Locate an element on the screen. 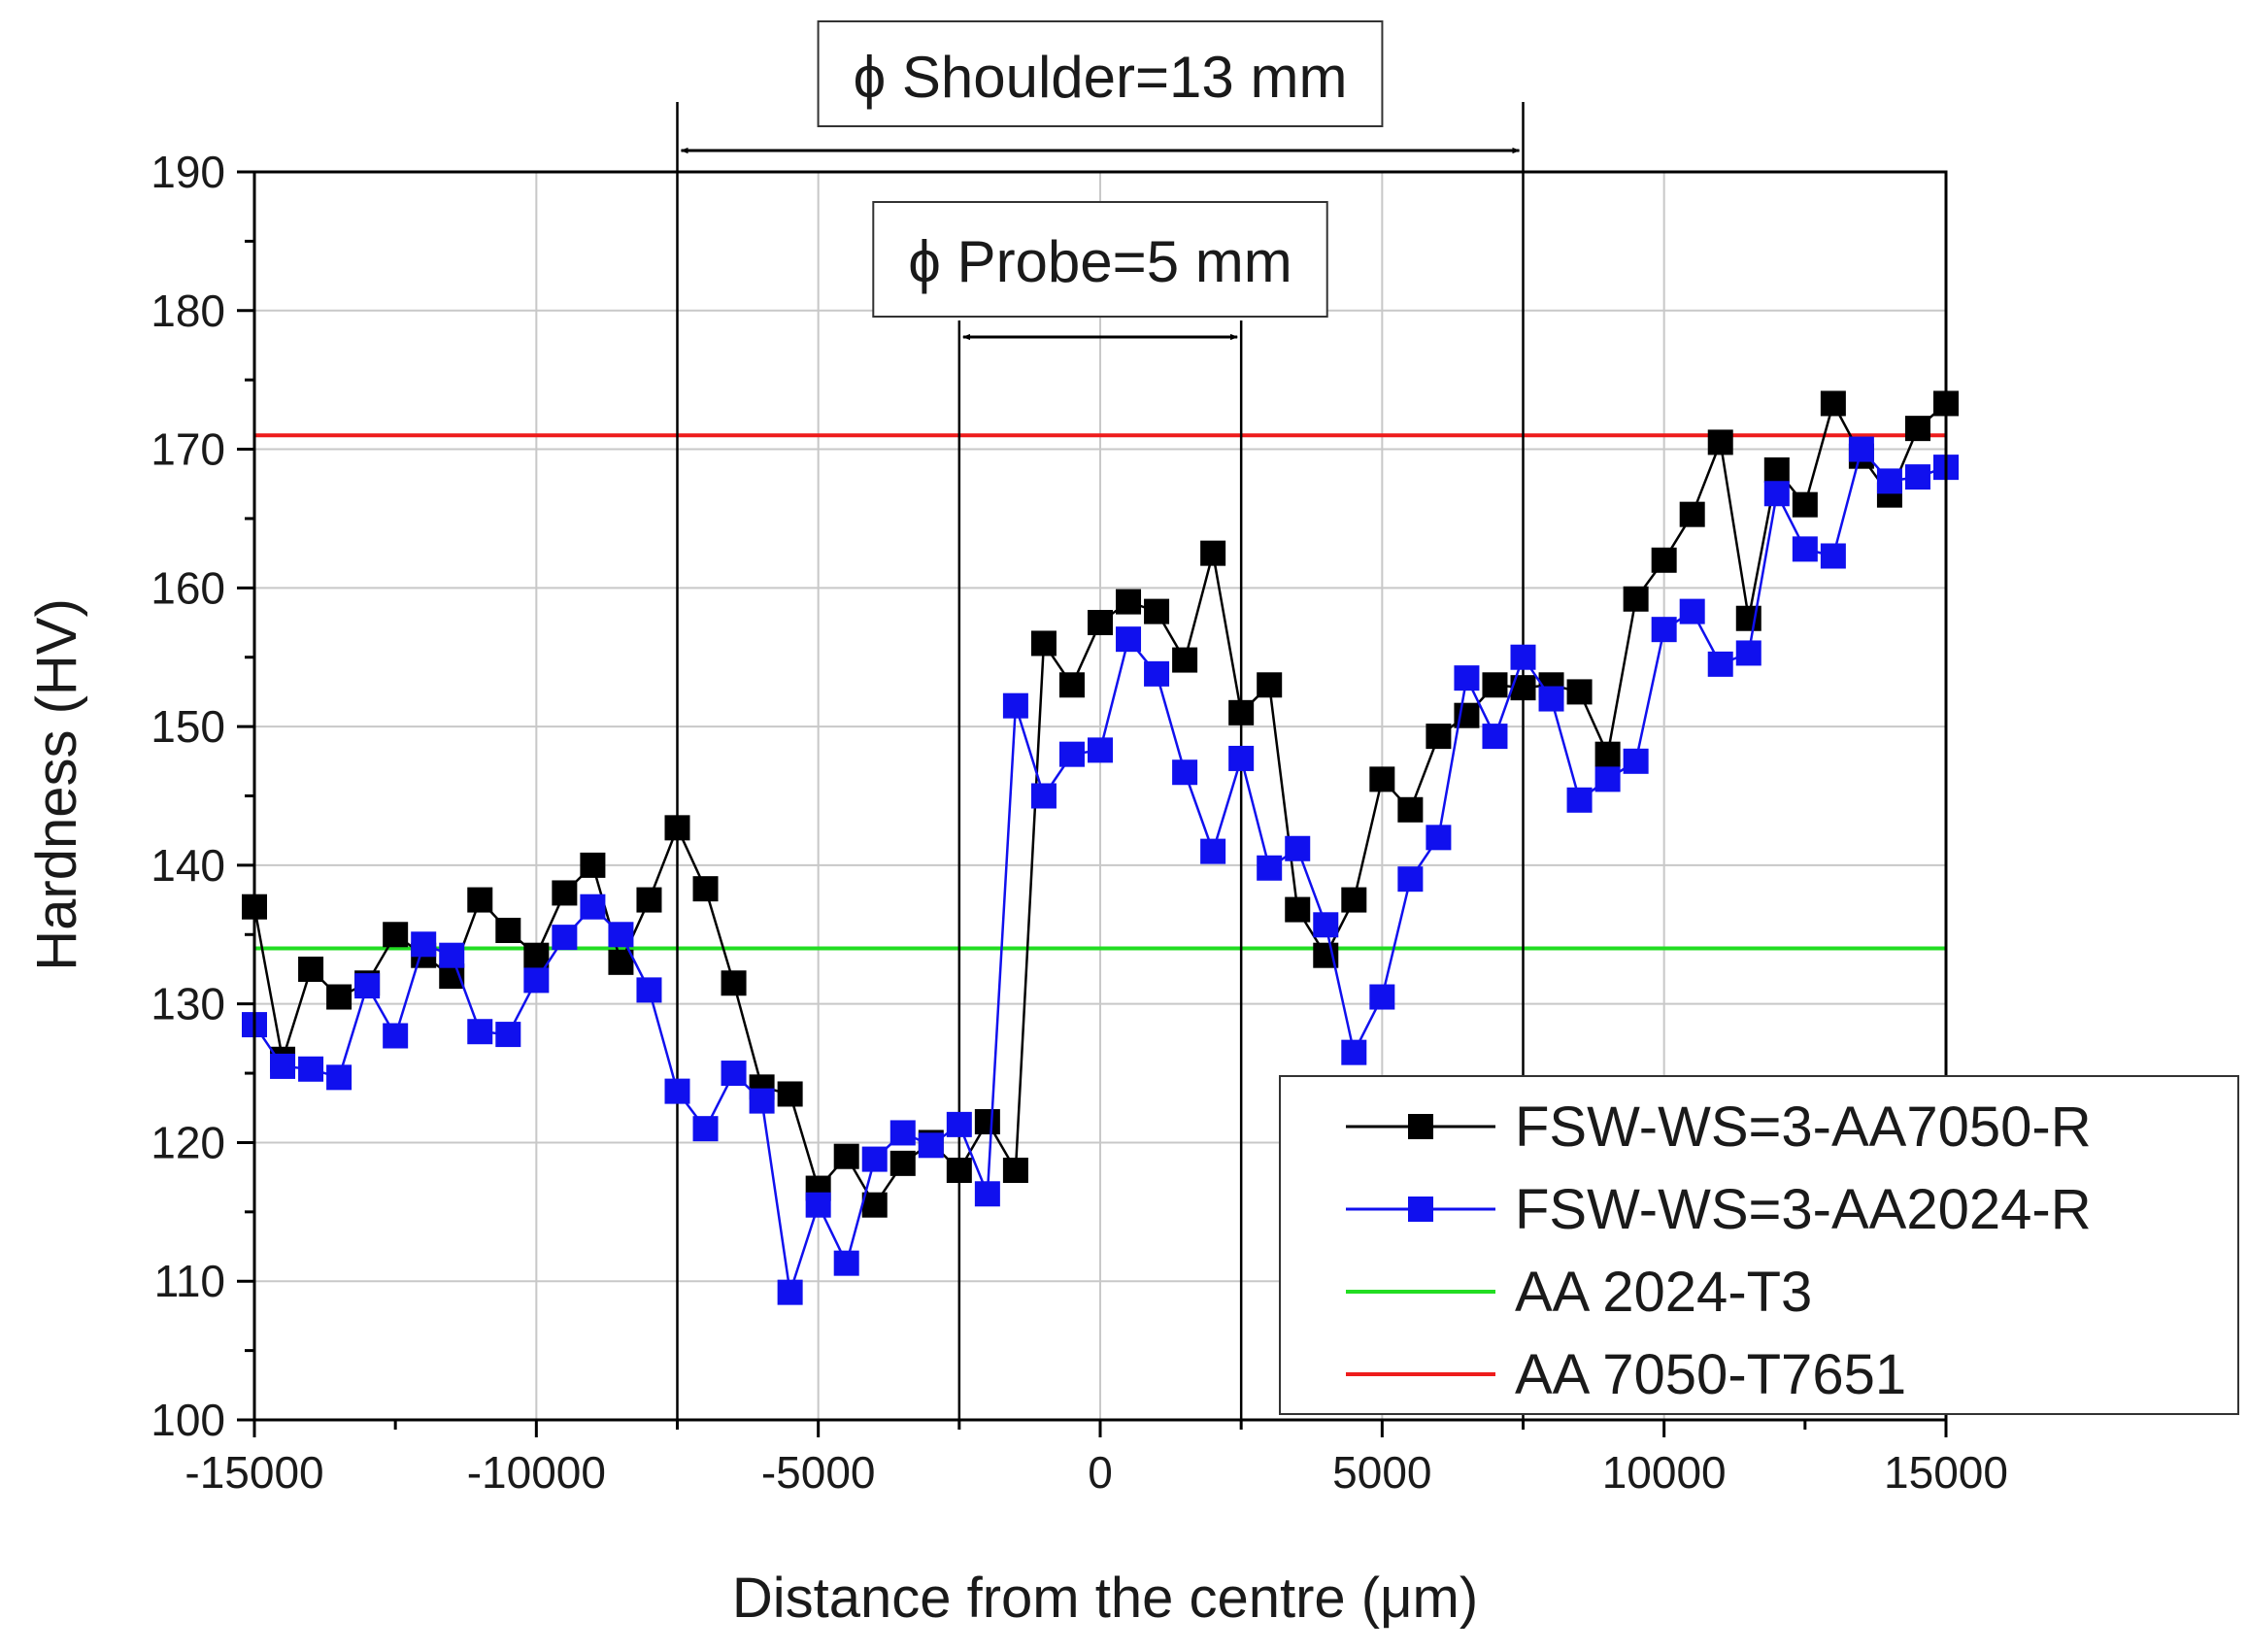 Image resolution: width=2248 pixels, height=1652 pixels. y-tick-label: 120 is located at coordinates (188, 1142).